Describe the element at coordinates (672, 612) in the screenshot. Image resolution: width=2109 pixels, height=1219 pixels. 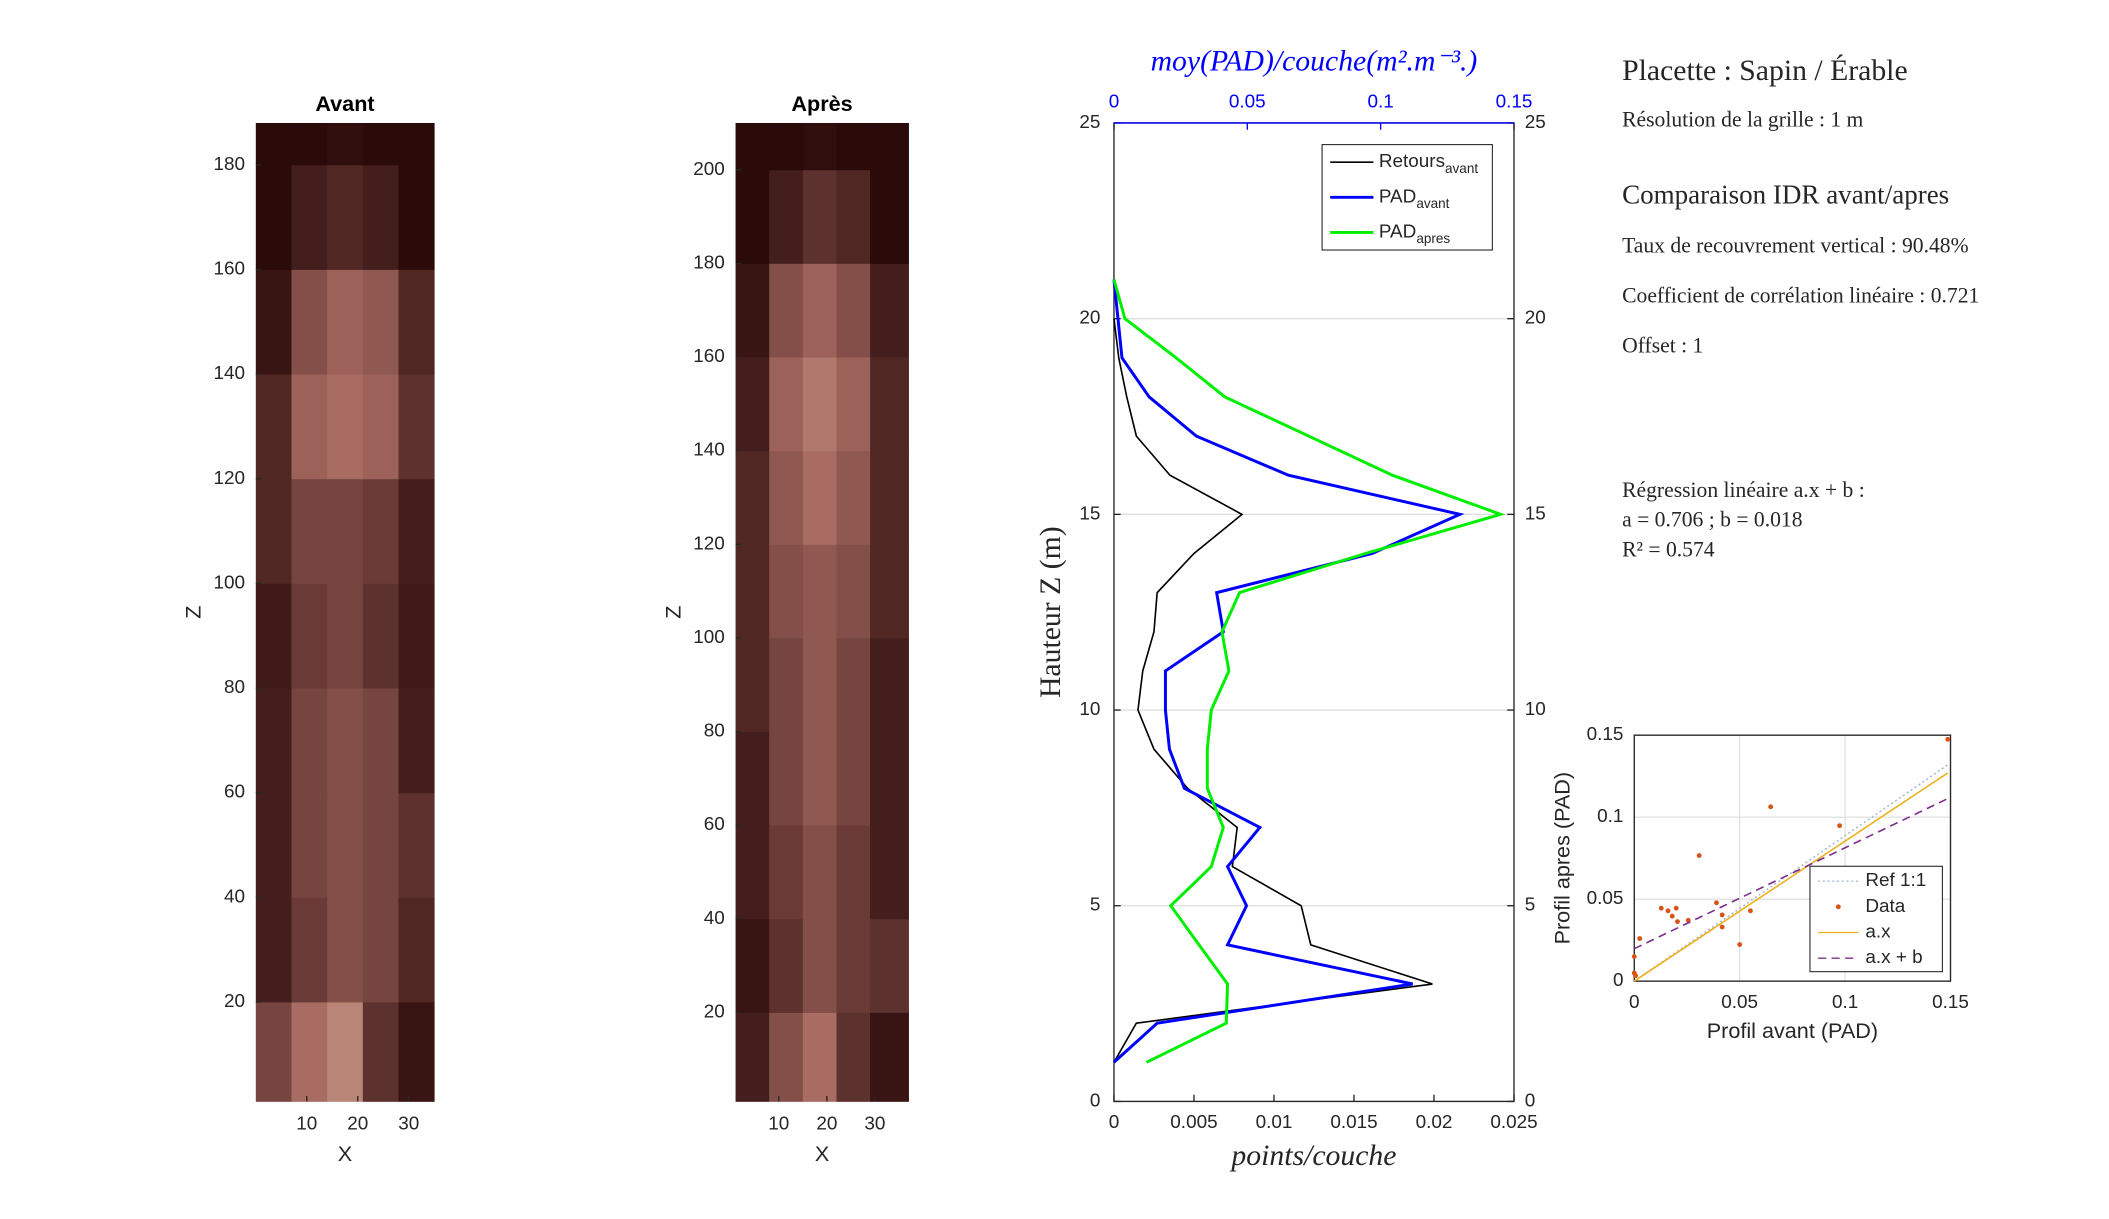
I see `y-axis-label: Z` at that location.